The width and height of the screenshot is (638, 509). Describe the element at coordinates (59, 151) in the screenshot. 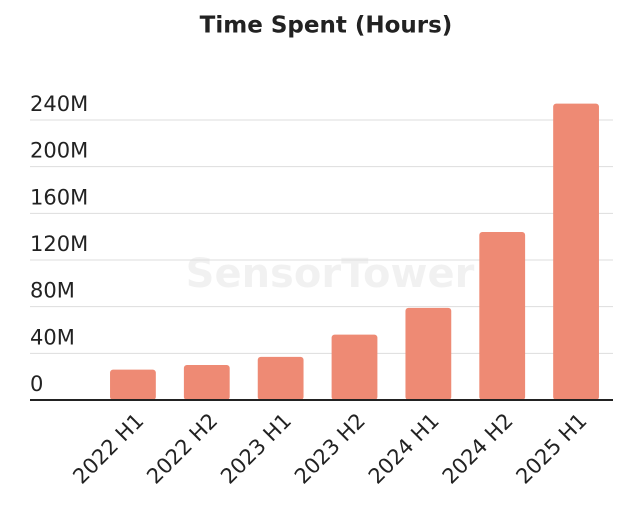

I see `y-tick-label: 200M` at that location.